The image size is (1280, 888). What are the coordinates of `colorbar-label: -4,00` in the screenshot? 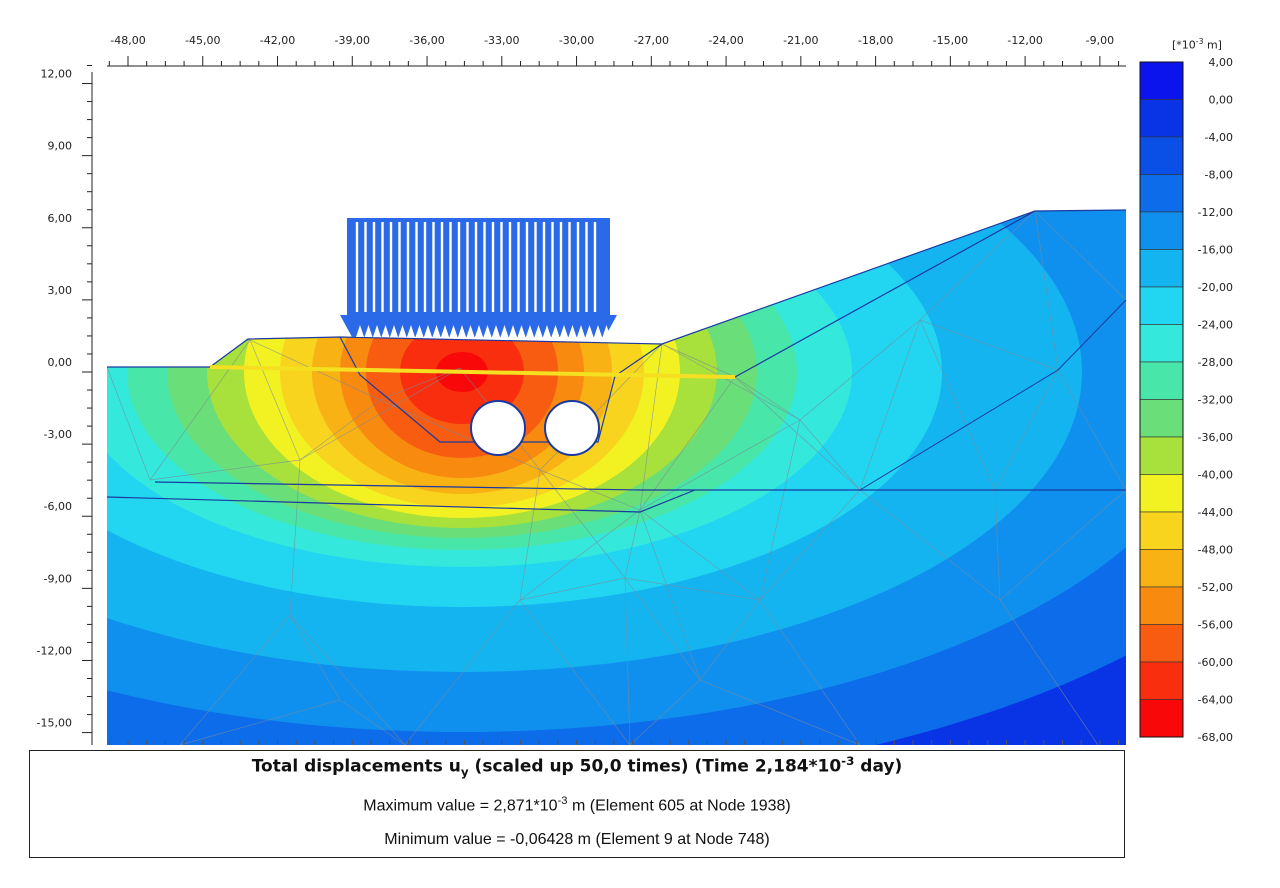 It's located at (1219, 137).